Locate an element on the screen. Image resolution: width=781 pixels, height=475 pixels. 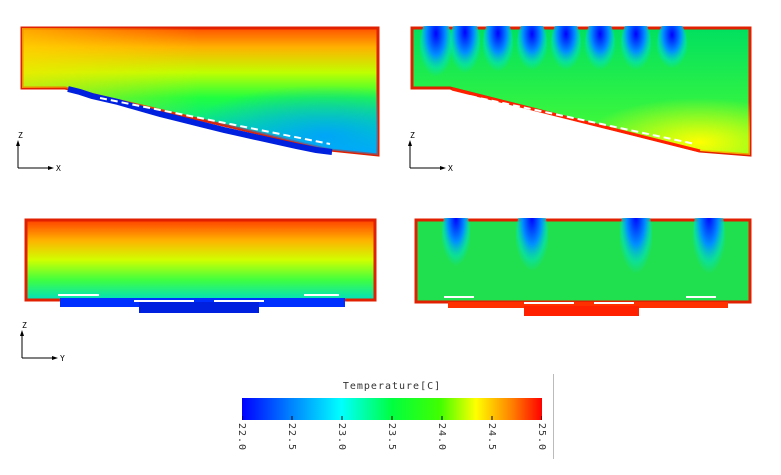
colorbar-tick-label: 24.5 is located at coordinates (492, 443).